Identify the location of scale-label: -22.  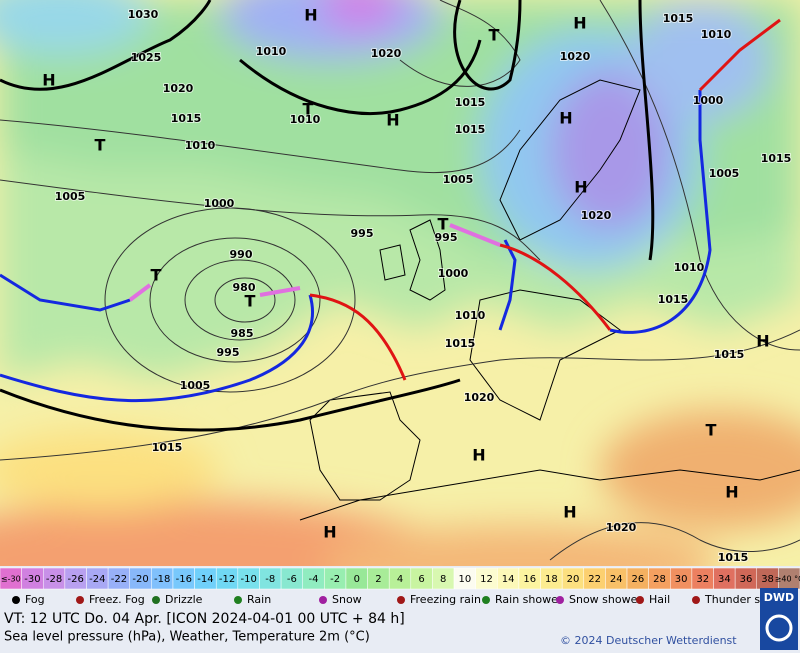
(119, 579).